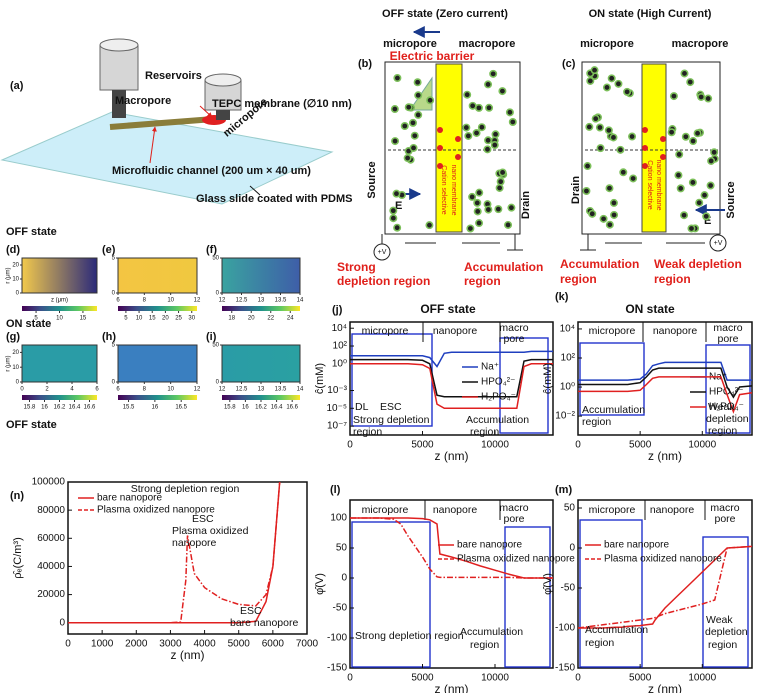  What do you see at coordinates (339, 363) in the screenshot?
I see `y-tick-label: 10⁰` at bounding box center [339, 363].